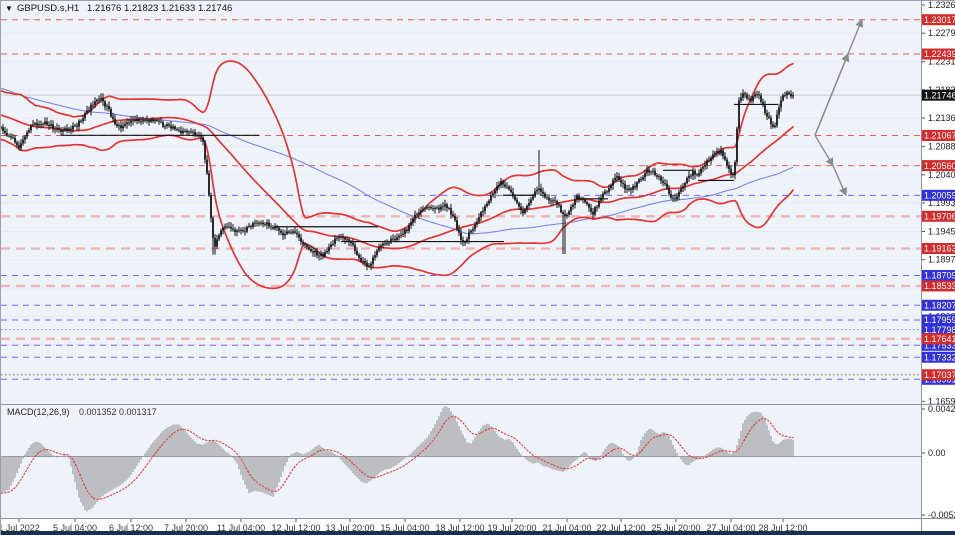 The width and height of the screenshot is (955, 535). I want to click on bottom-window-bar, so click(478, 533).